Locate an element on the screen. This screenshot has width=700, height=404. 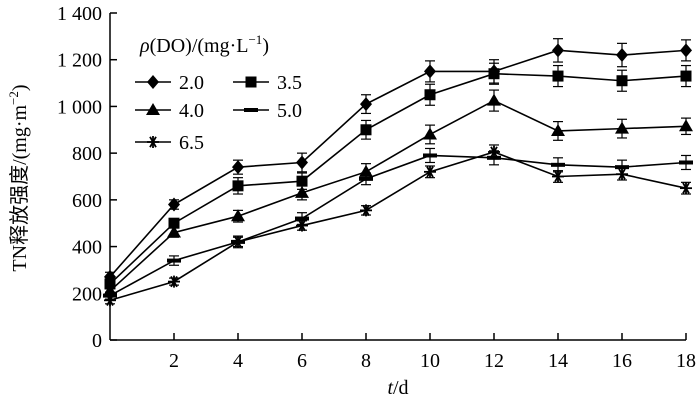
y-tick-label: 0 is located at coordinates (97, 341).